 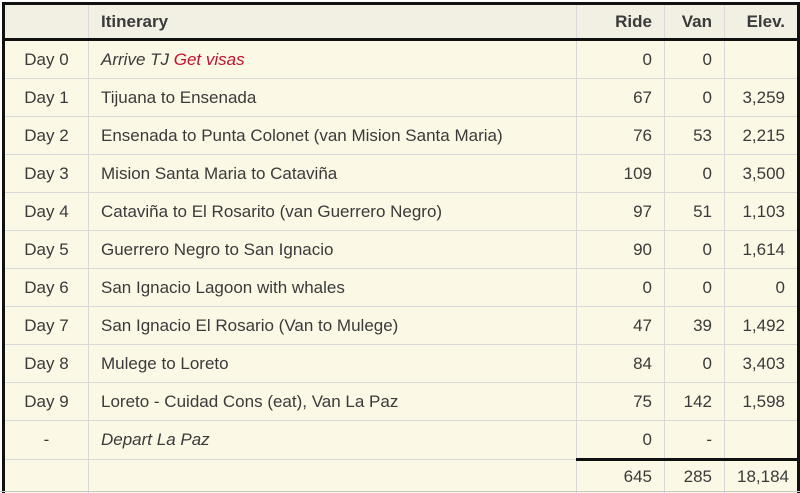 What do you see at coordinates (46, 173) in the screenshot?
I see `day-label: Day 3` at bounding box center [46, 173].